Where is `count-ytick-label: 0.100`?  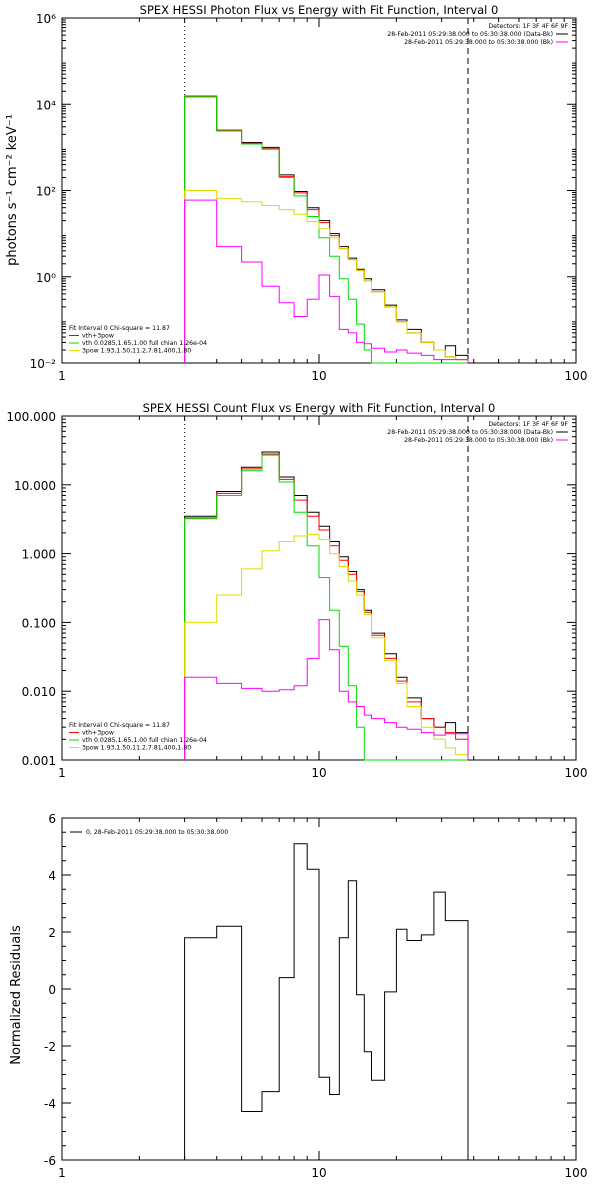 count-ytick-label: 0.100 is located at coordinates (39, 623).